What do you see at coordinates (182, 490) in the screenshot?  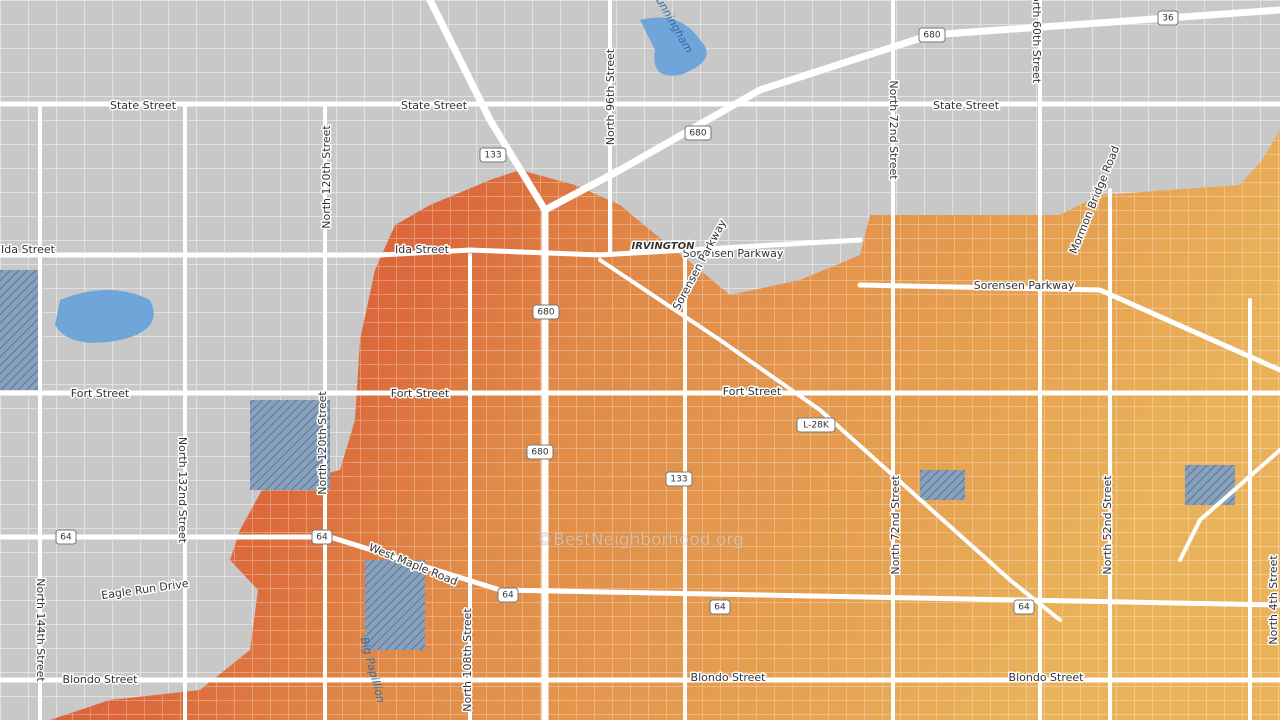 I see `street-label: North 132nd Street` at bounding box center [182, 490].